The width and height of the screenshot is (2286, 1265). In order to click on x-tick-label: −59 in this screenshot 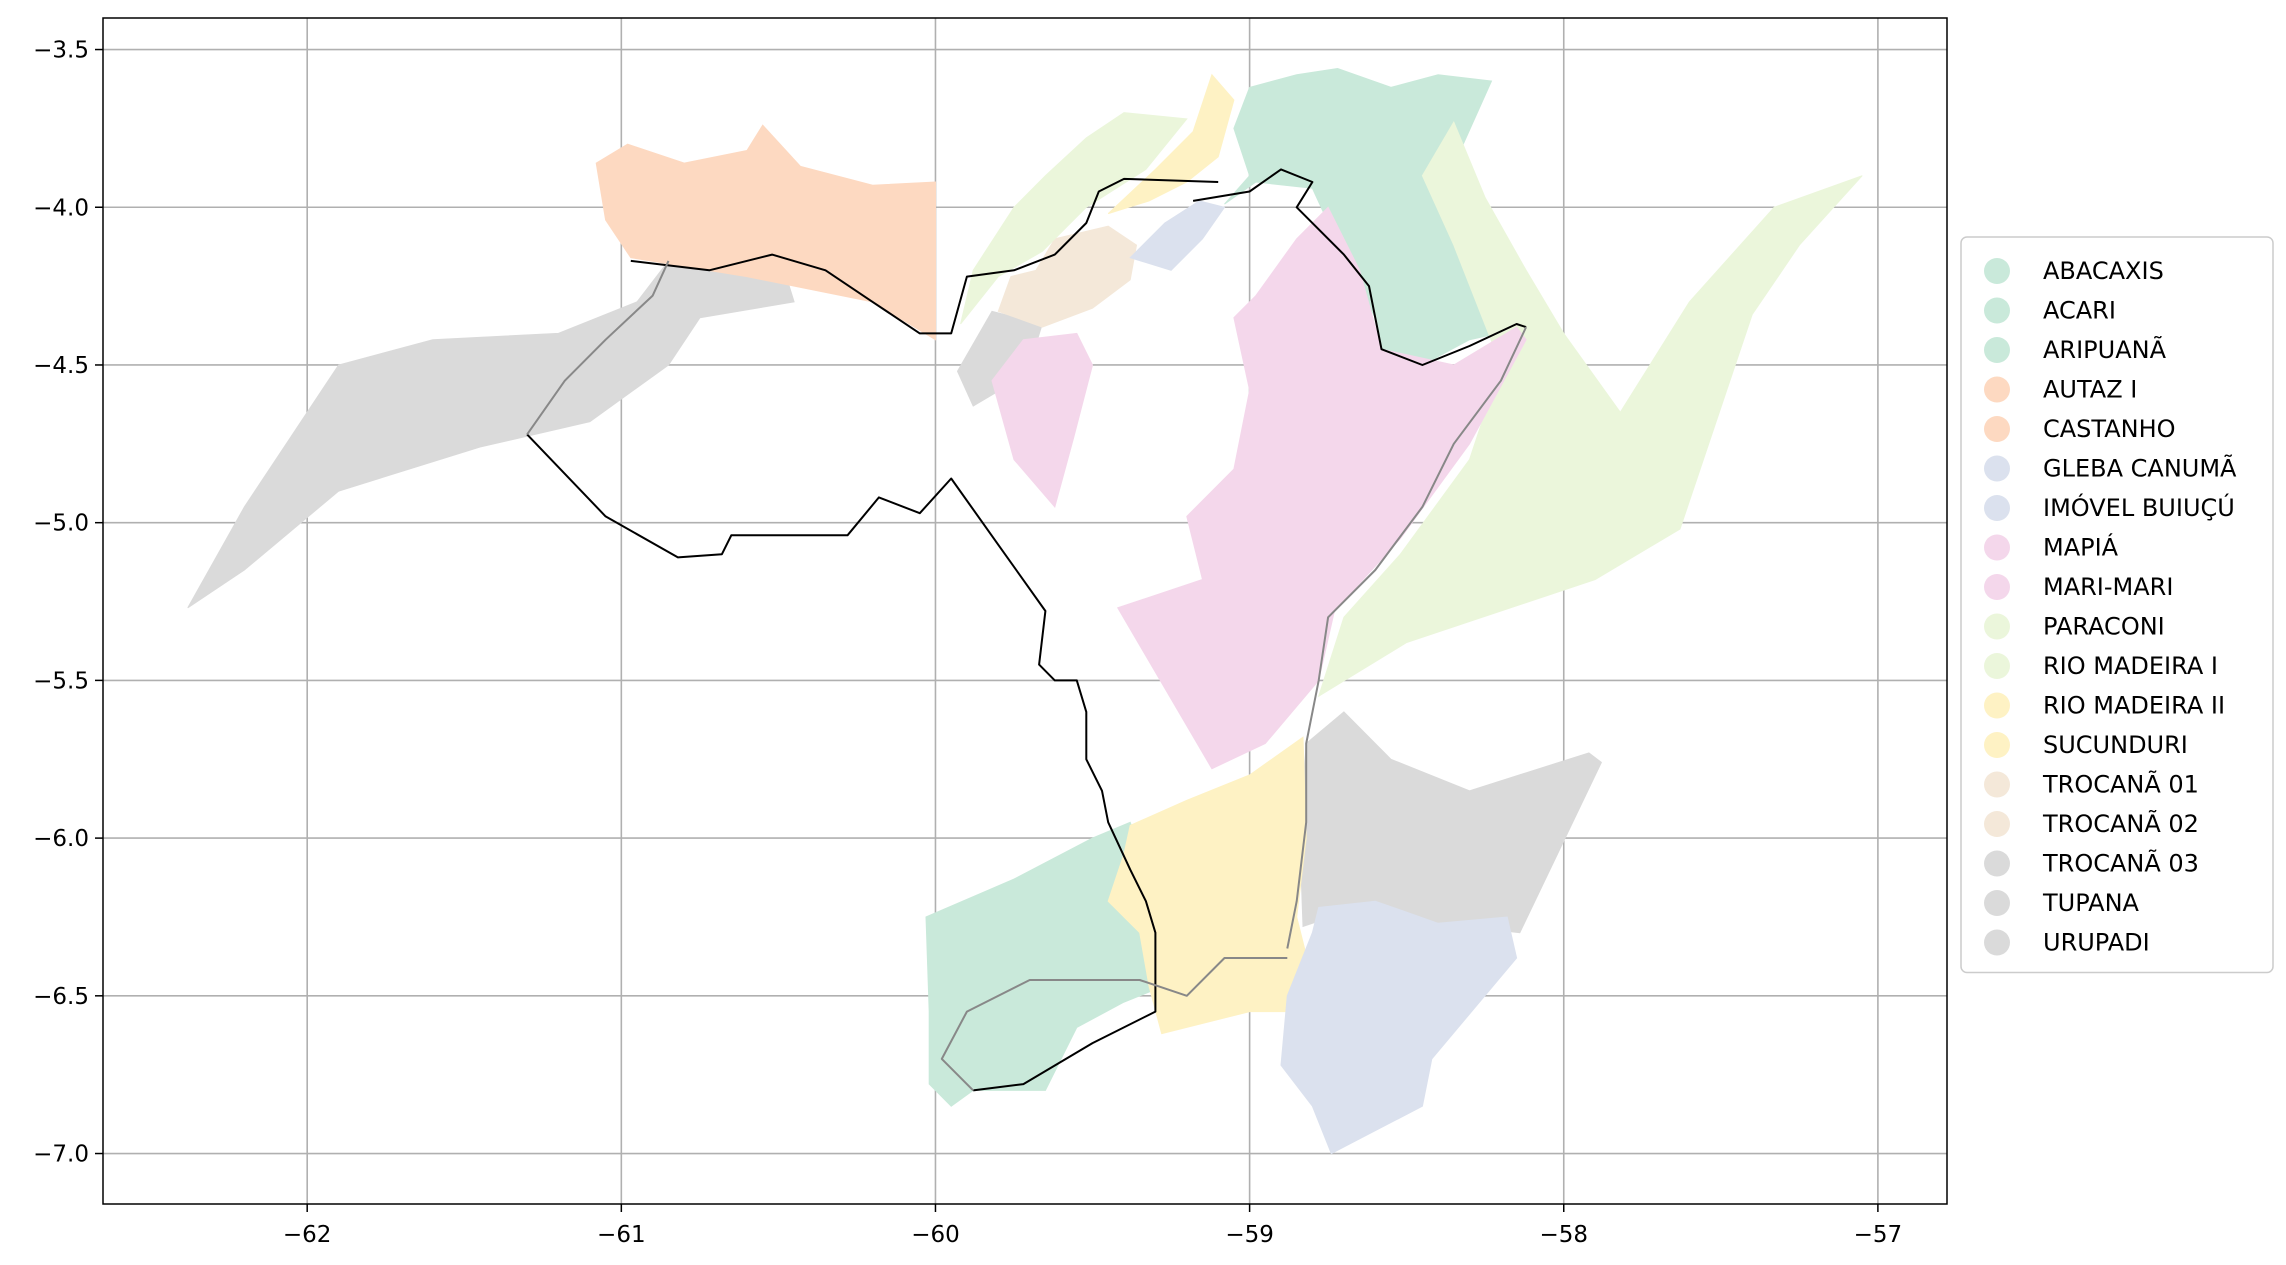, I will do `click(1249, 1235)`.